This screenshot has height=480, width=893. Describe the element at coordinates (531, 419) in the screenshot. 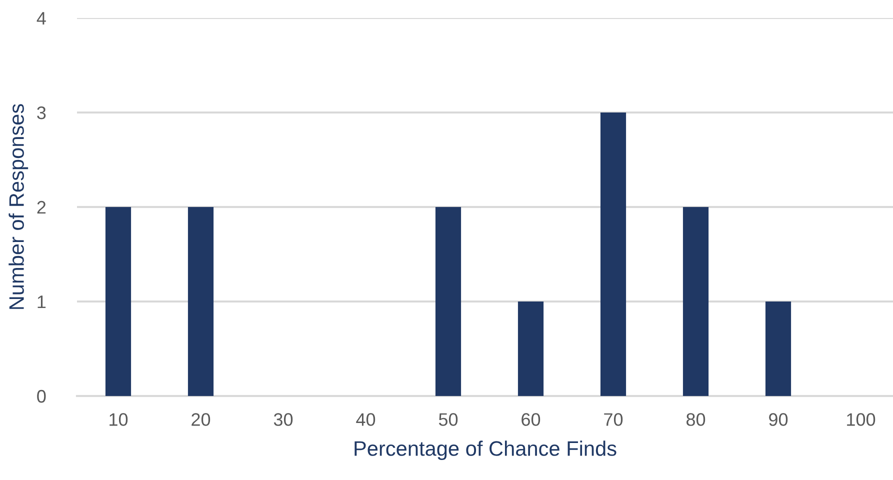

I see `x-tick-label: 60` at that location.